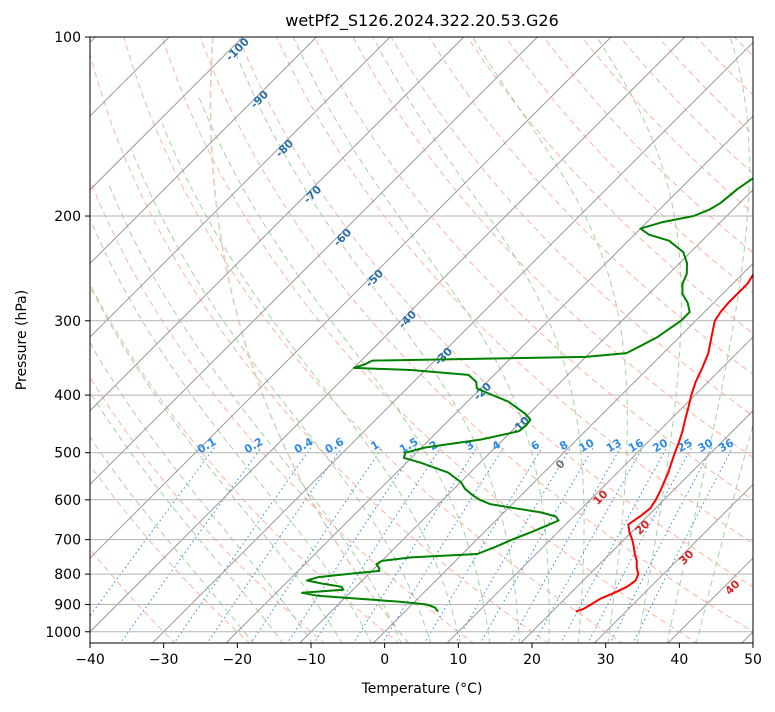 This screenshot has width=775, height=712. I want to click on isotherm-label: -30, so click(443, 356).